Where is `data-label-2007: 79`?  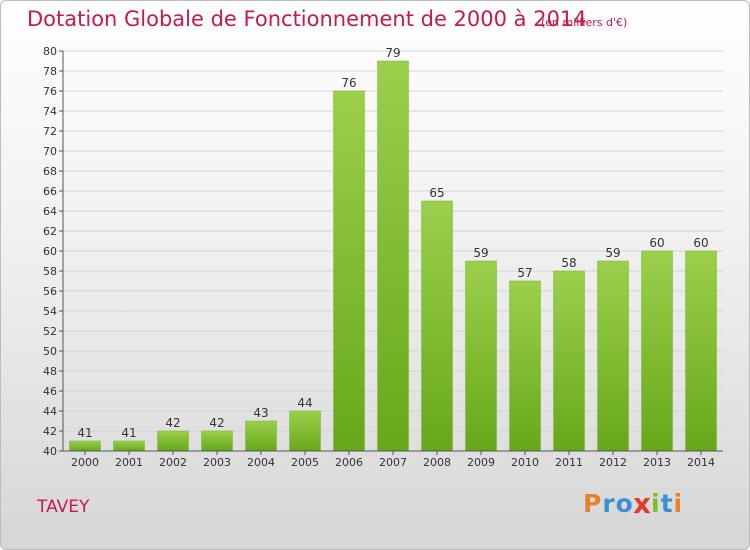 data-label-2007: 79 is located at coordinates (392, 53).